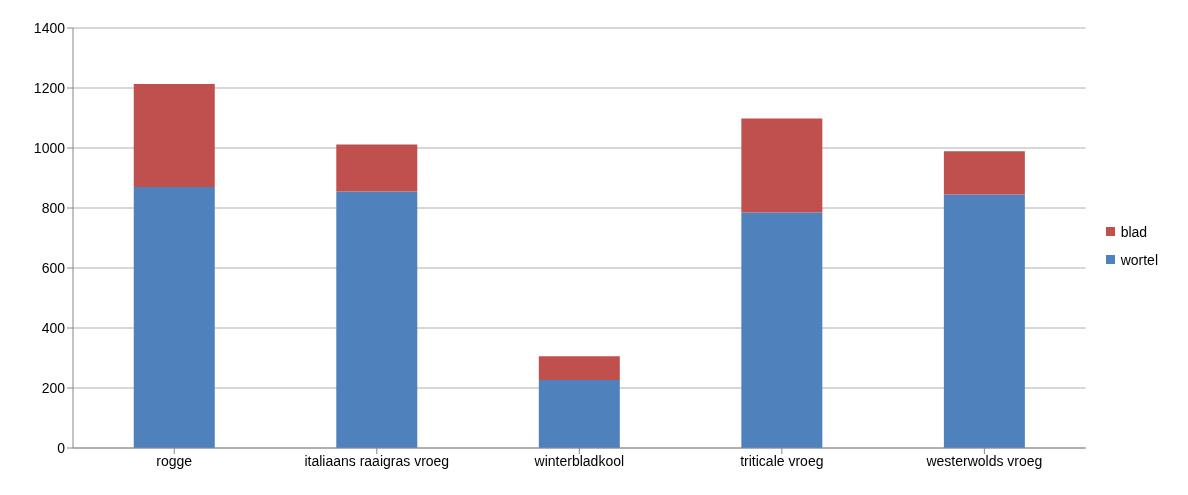  Describe the element at coordinates (579, 460) in the screenshot. I see `x-tick-label: winterbladkool` at that location.